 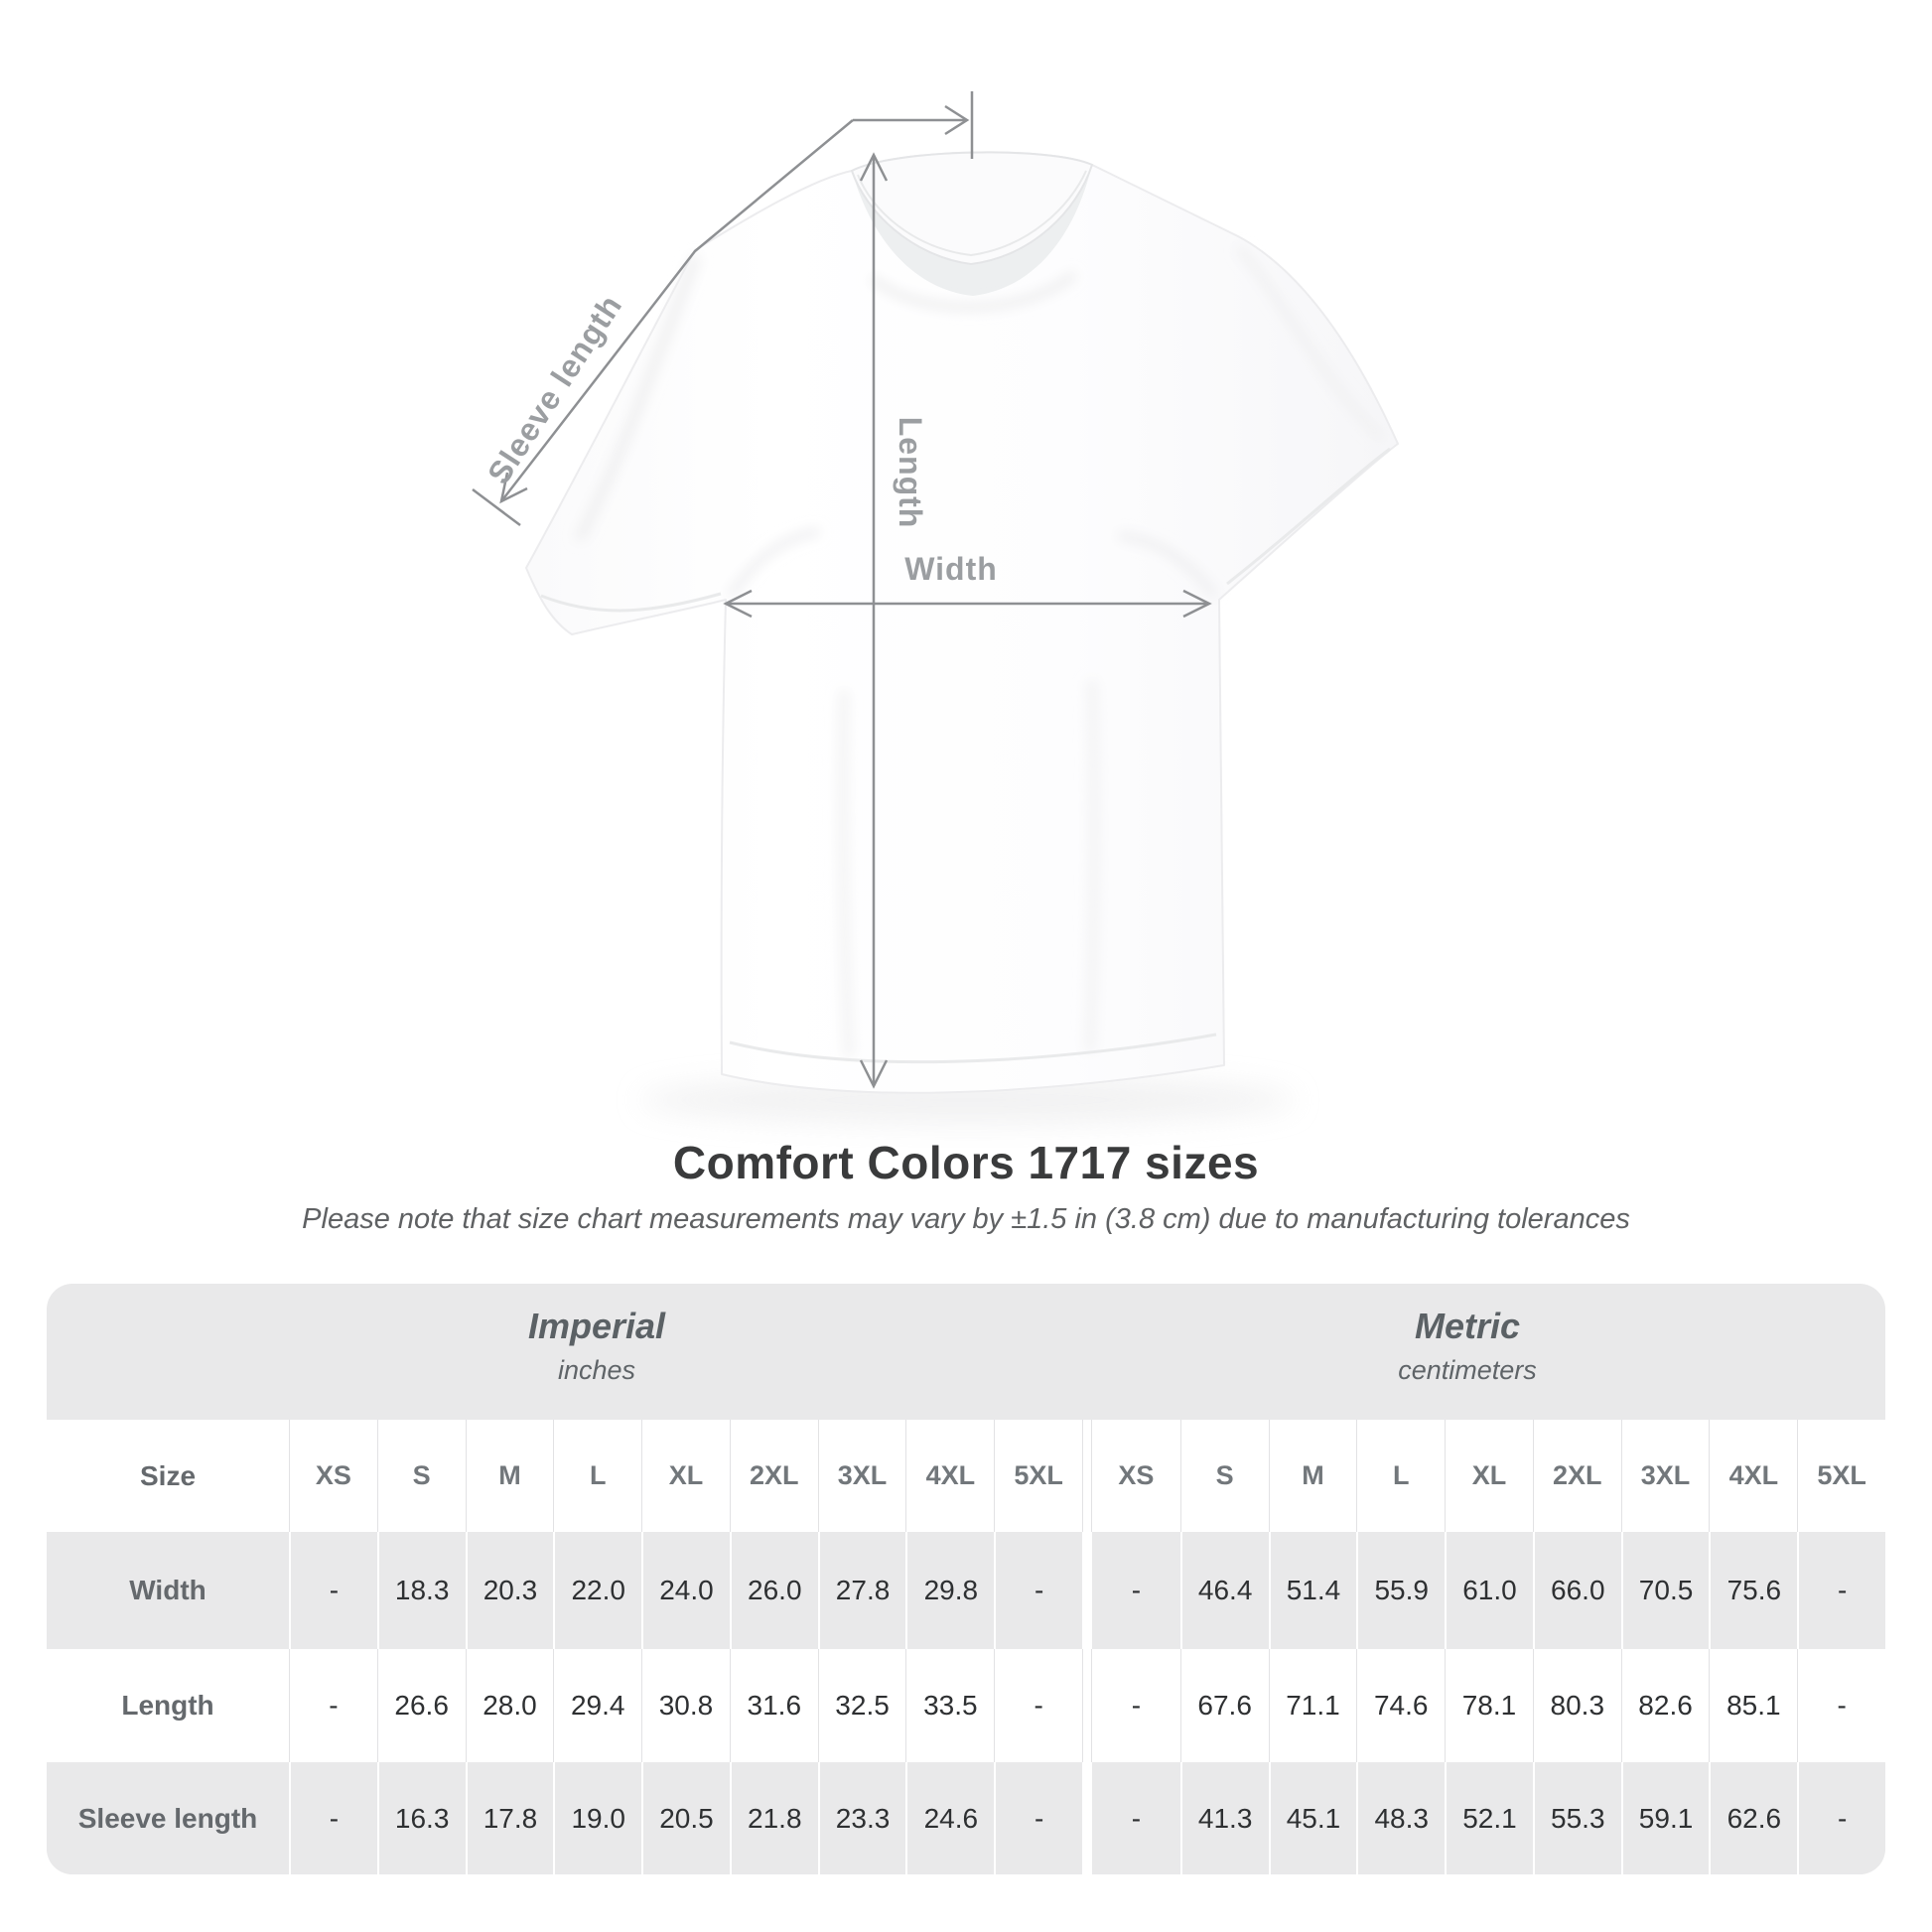 What do you see at coordinates (1401, 1476) in the screenshot?
I see `size-header-metric: L` at bounding box center [1401, 1476].